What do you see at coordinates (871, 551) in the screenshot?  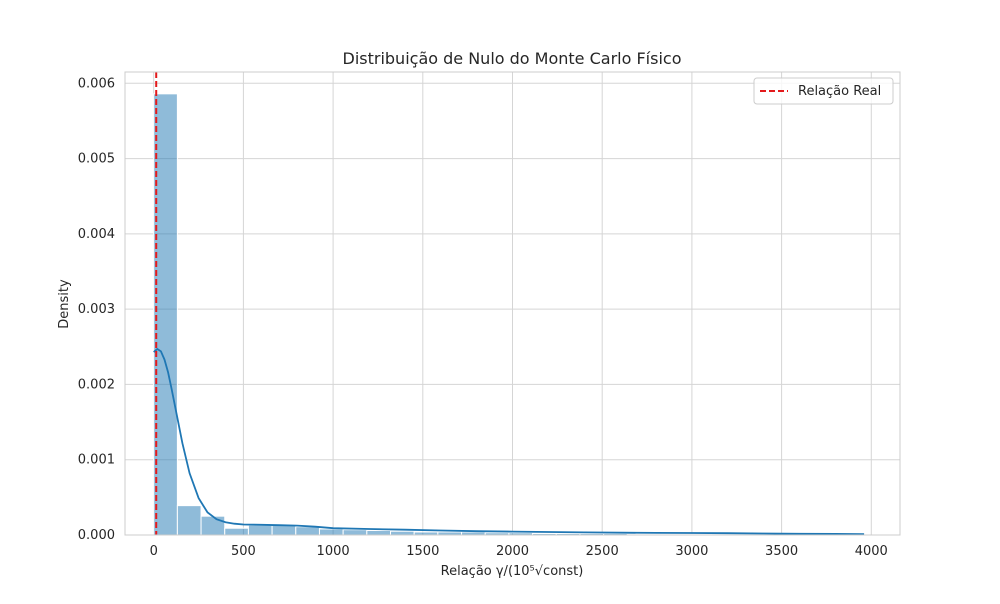 I see `x-tick-label: 4000` at bounding box center [871, 551].